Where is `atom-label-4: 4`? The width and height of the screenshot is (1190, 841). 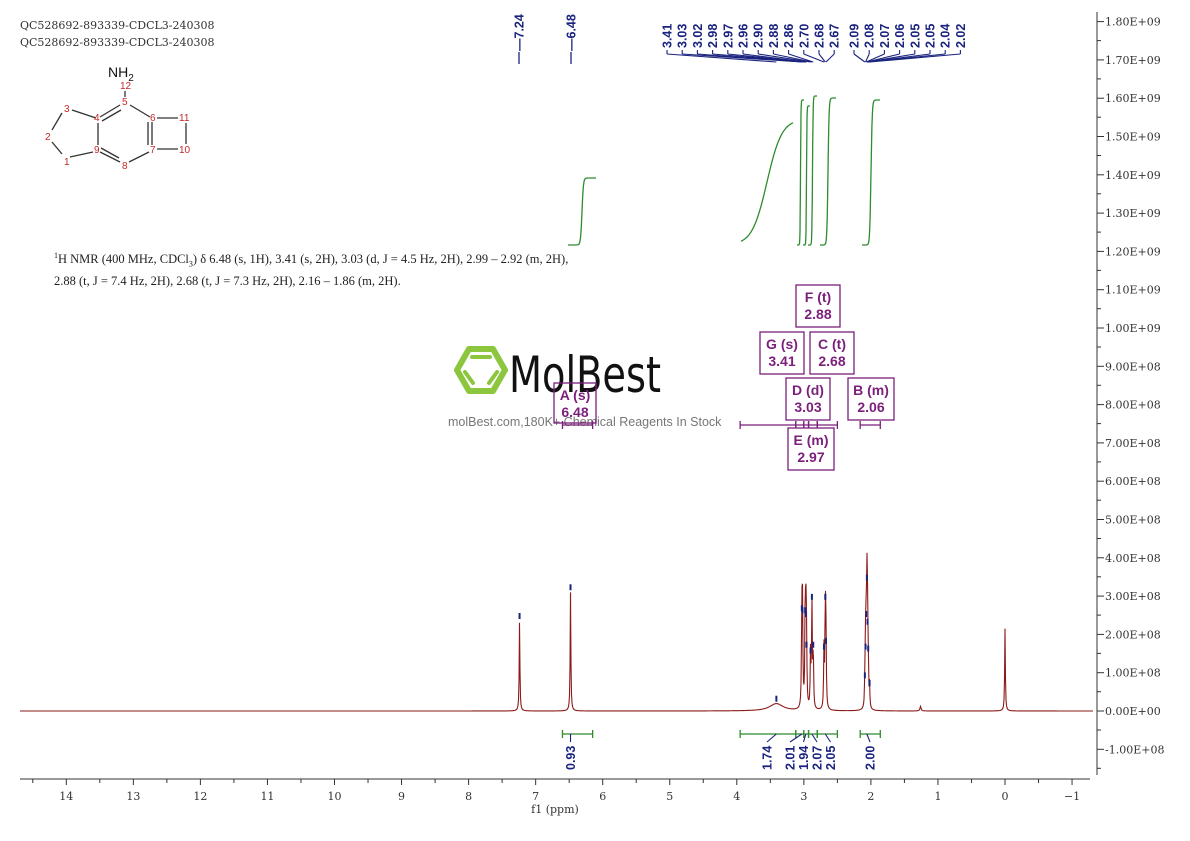
atom-label-4: 4 is located at coordinates (97, 118).